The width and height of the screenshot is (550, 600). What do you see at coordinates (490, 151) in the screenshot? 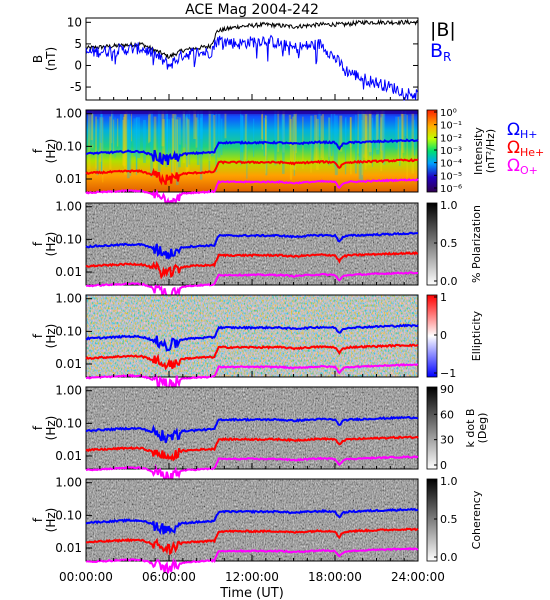
I see `colorbar-title-line: (nT²/Hz)` at bounding box center [490, 151].